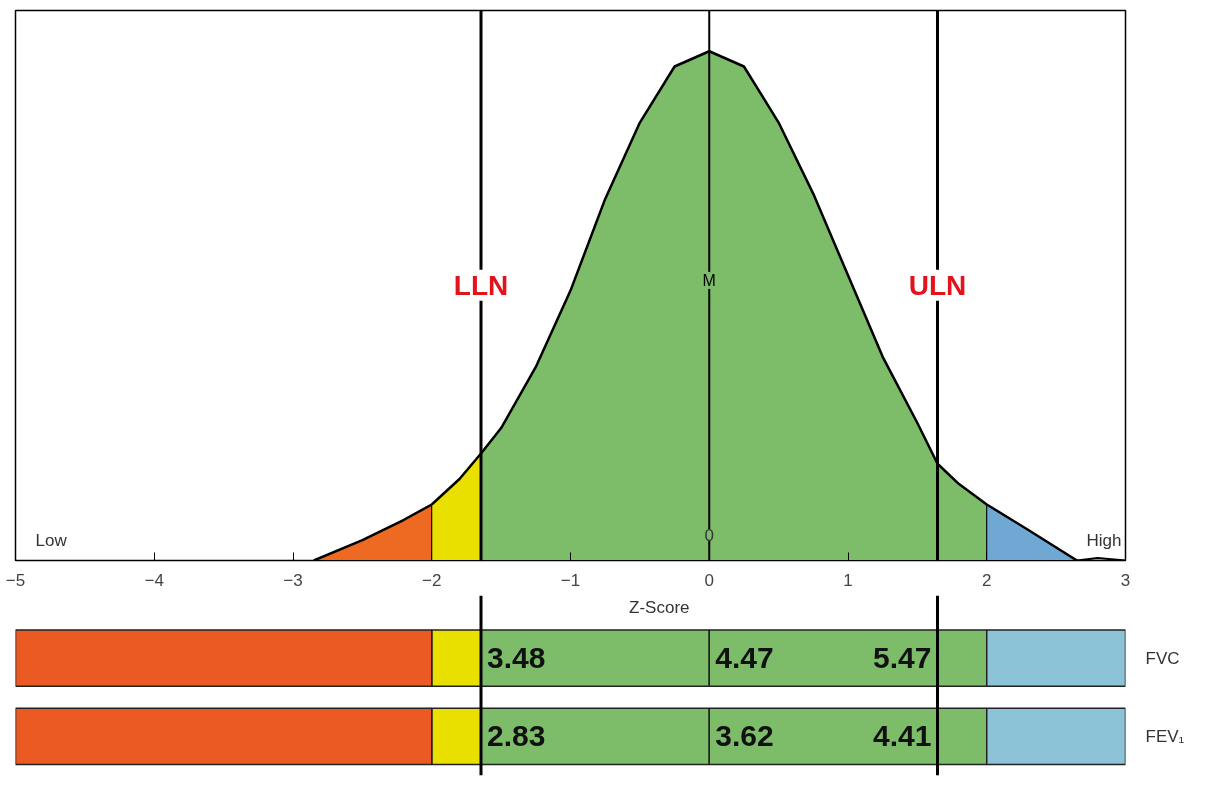  What do you see at coordinates (744, 658) in the screenshot?
I see `annotation: 4.47` at bounding box center [744, 658].